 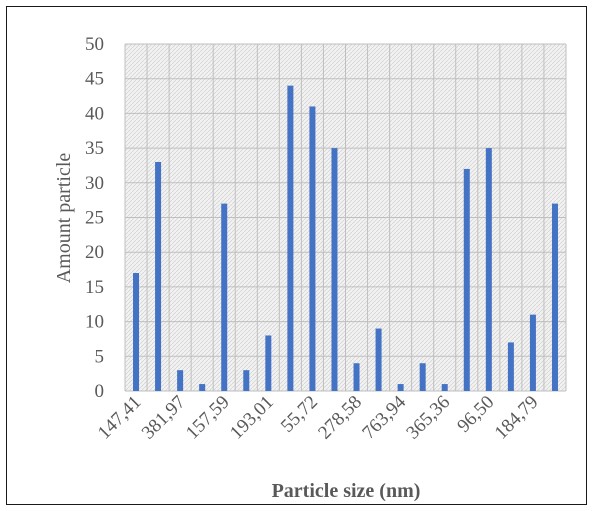 I want to click on y-tick-label: 25, so click(x=94, y=218).